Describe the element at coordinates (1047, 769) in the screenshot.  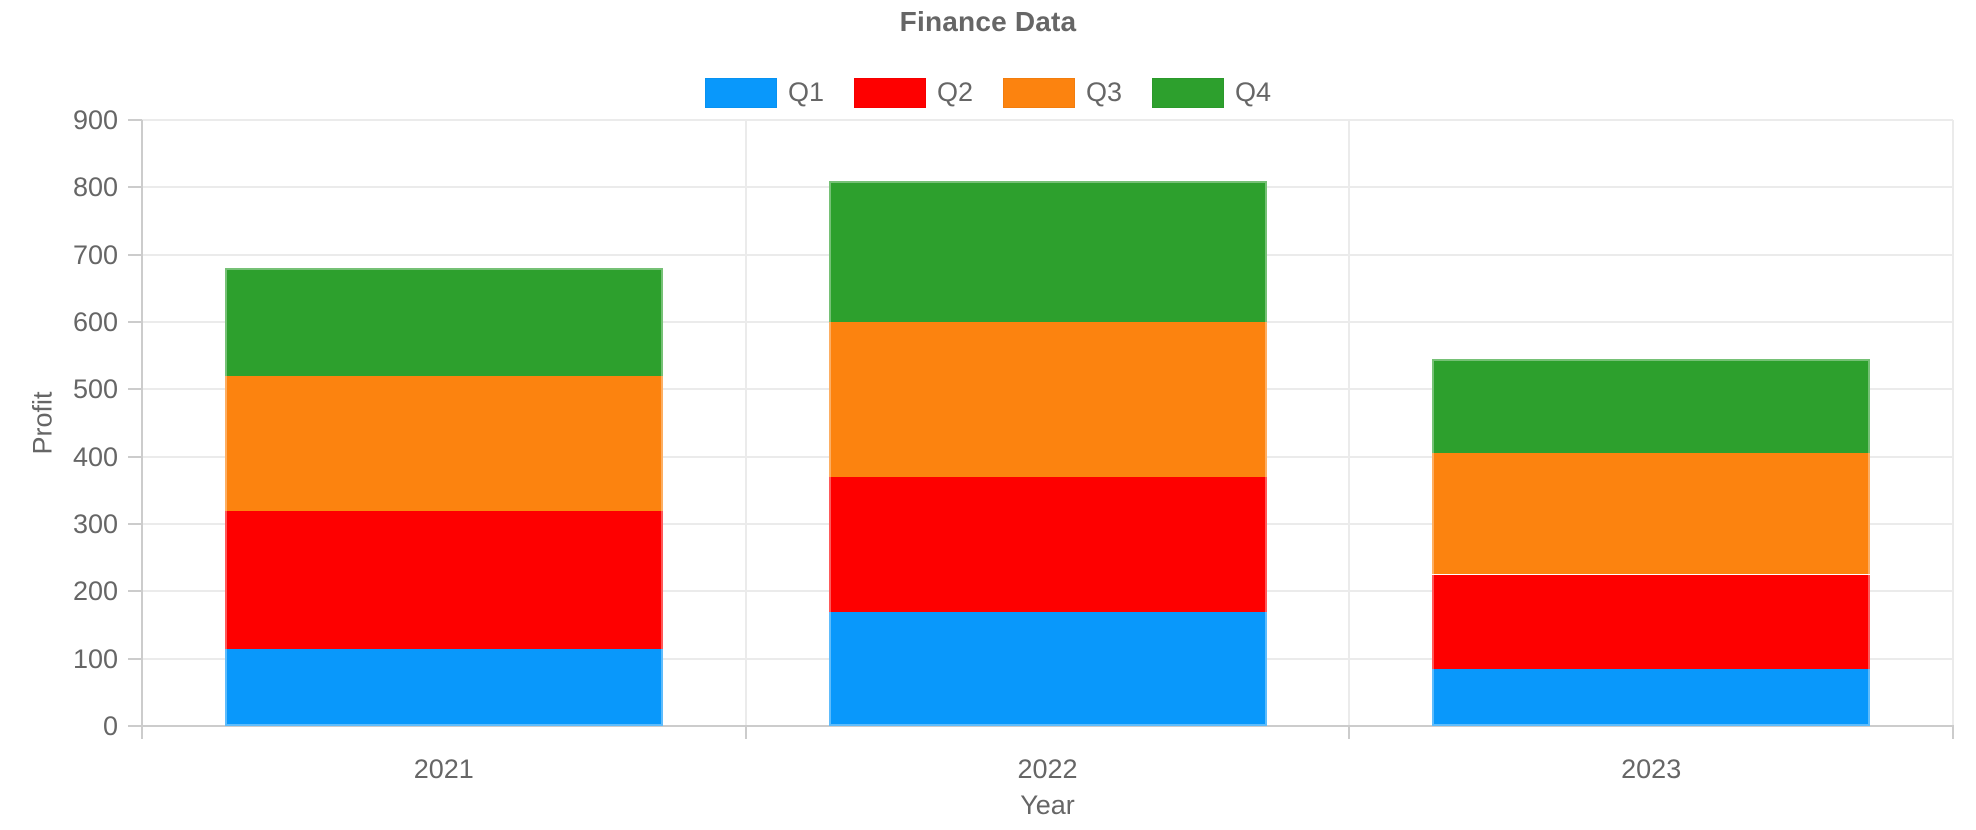
I see `x-label-2022: 2022` at that location.